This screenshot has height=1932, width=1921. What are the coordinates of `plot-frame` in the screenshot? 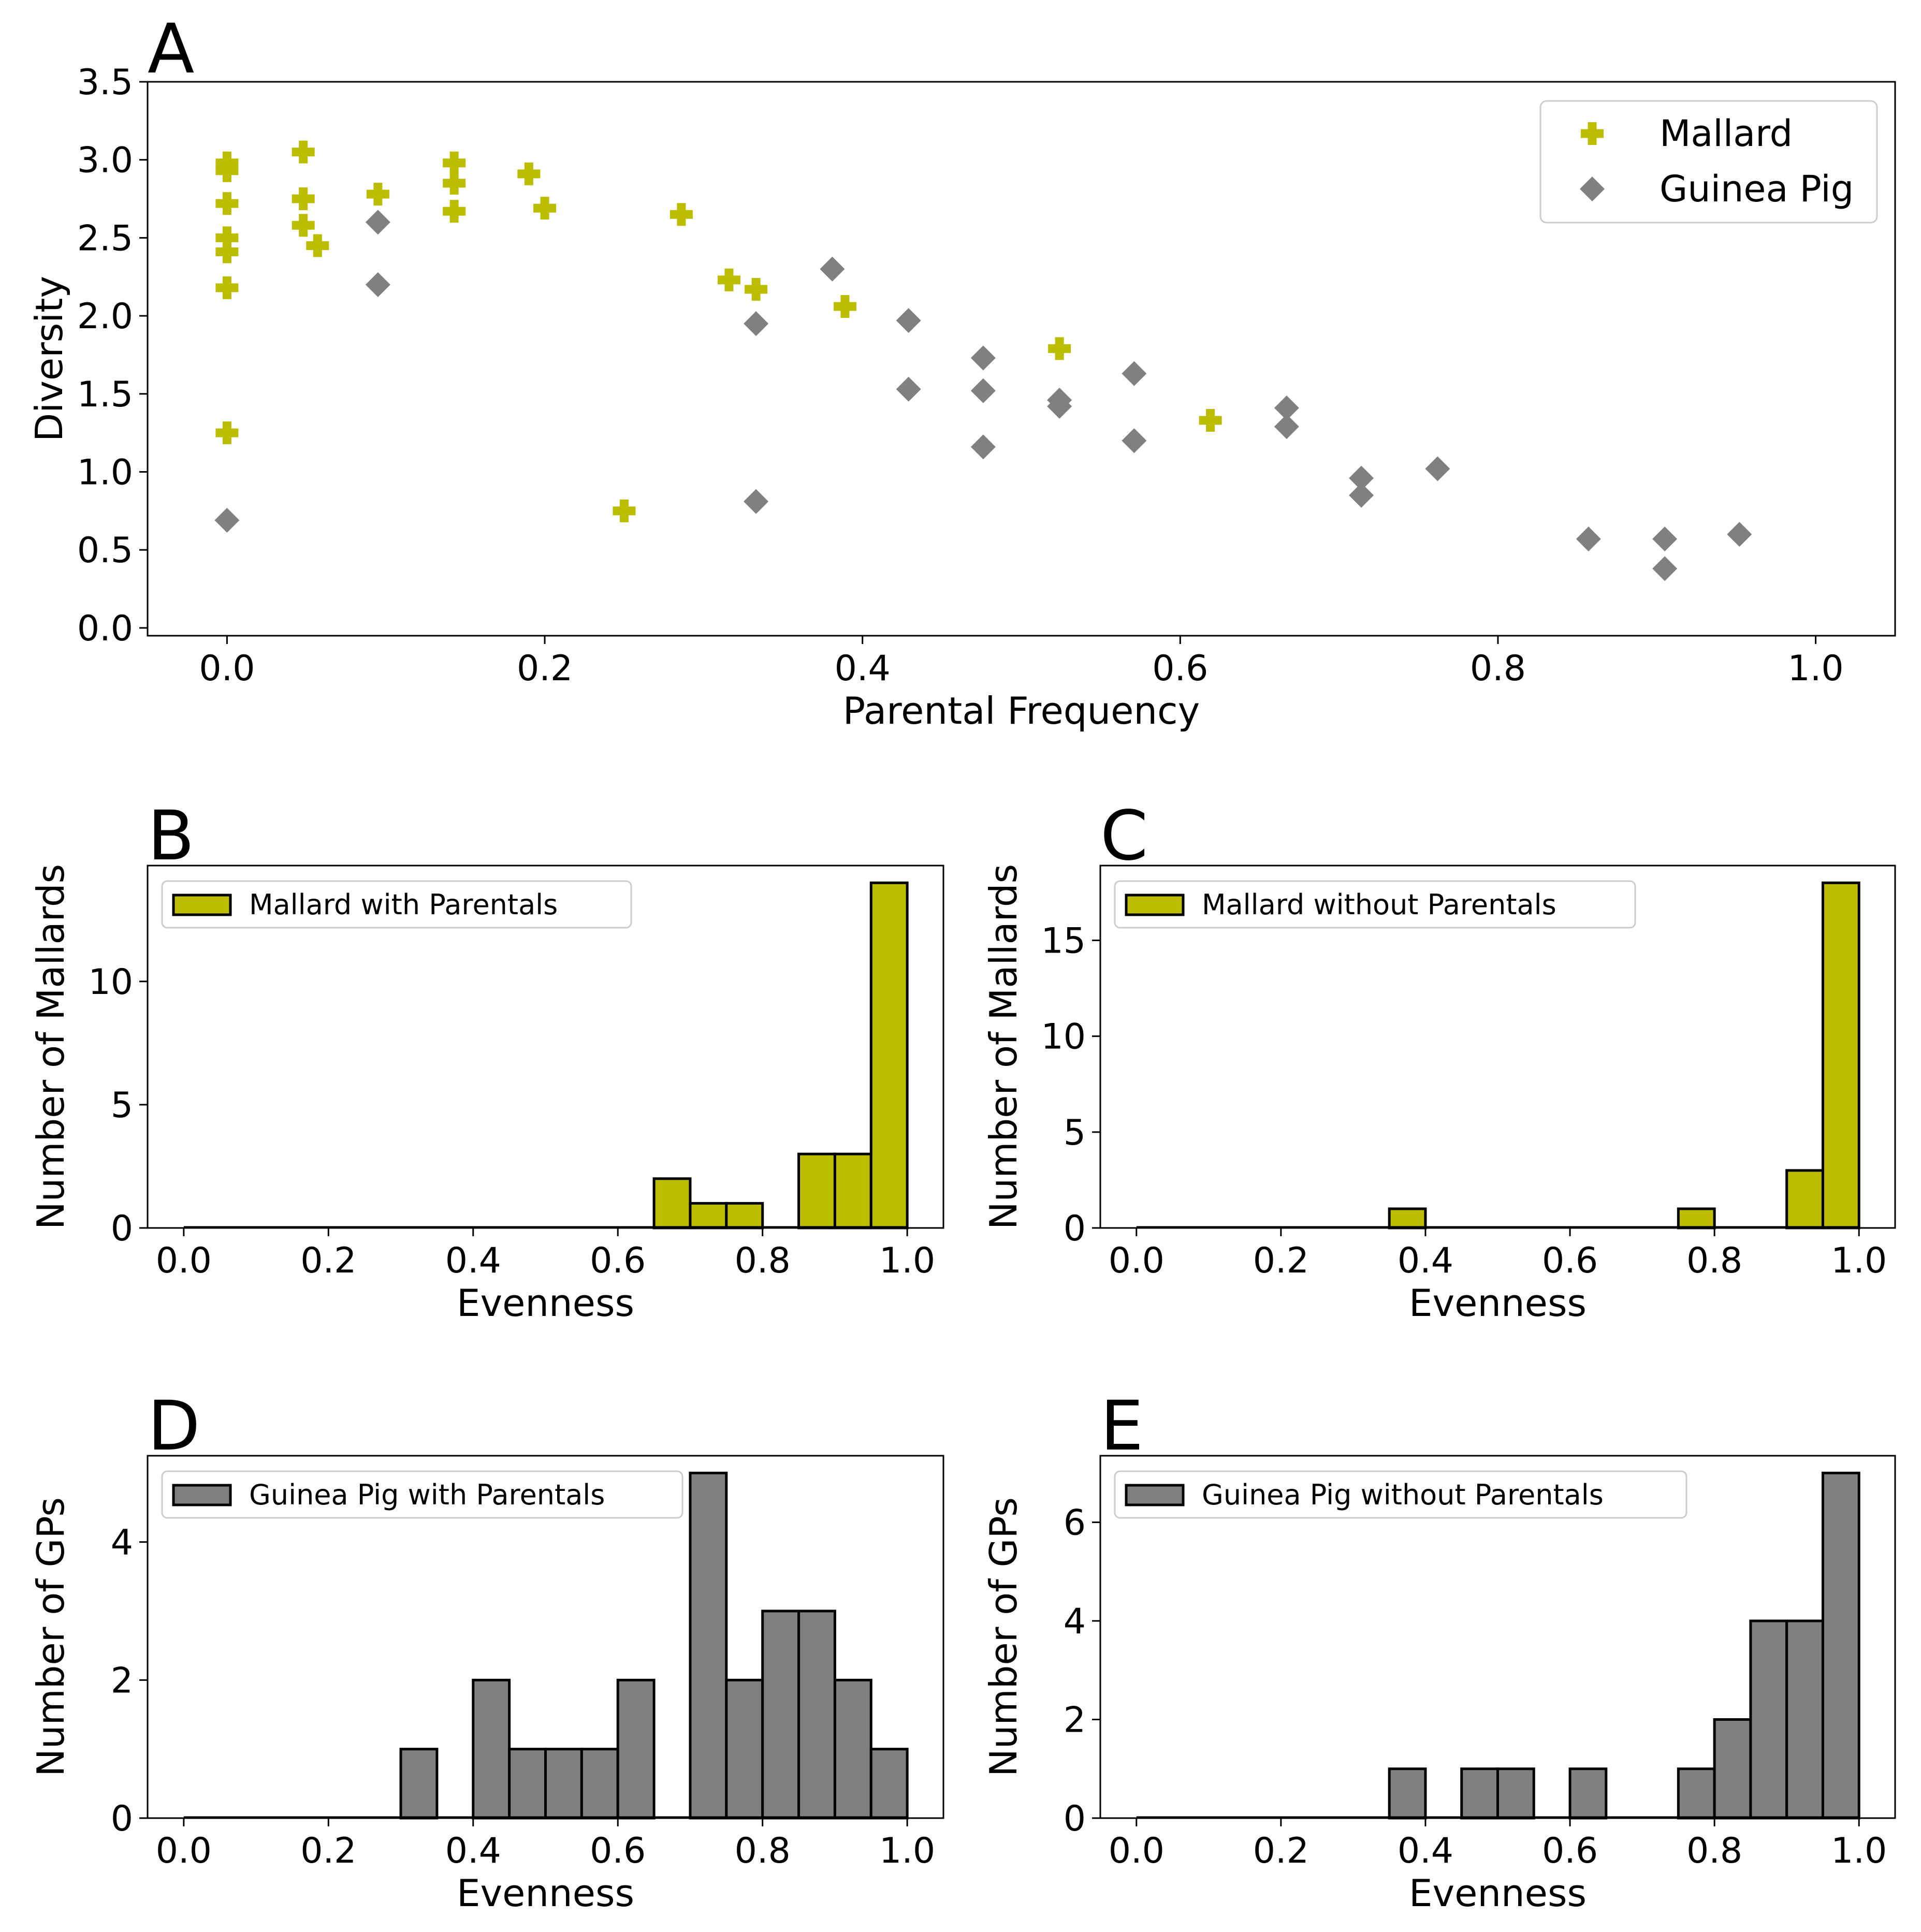 It's located at (545, 1047).